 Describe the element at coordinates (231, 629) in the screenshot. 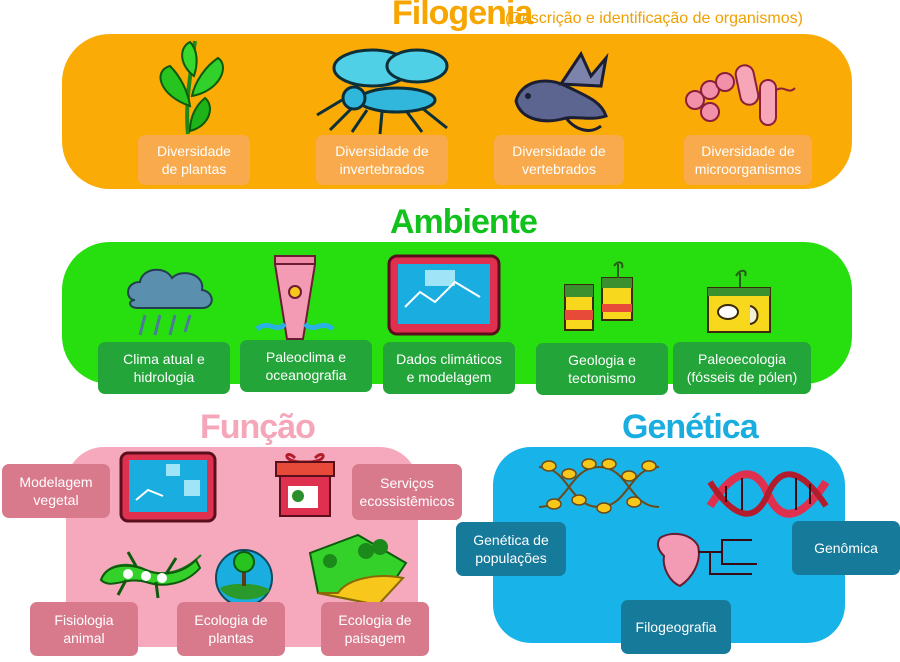

I see `funcao-label-ecologia-plantas: Ecologia de plantas` at that location.